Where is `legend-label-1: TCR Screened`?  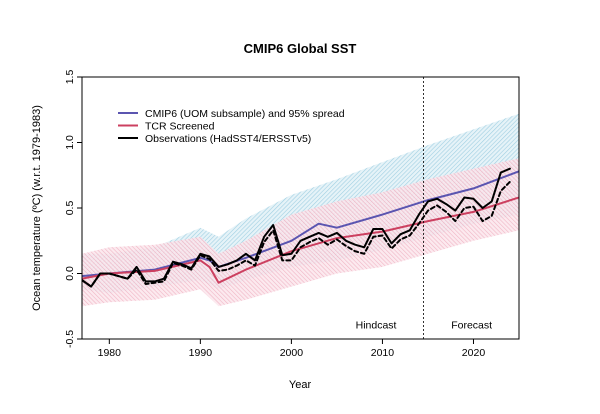 legend-label-1: TCR Screened is located at coordinates (180, 127).